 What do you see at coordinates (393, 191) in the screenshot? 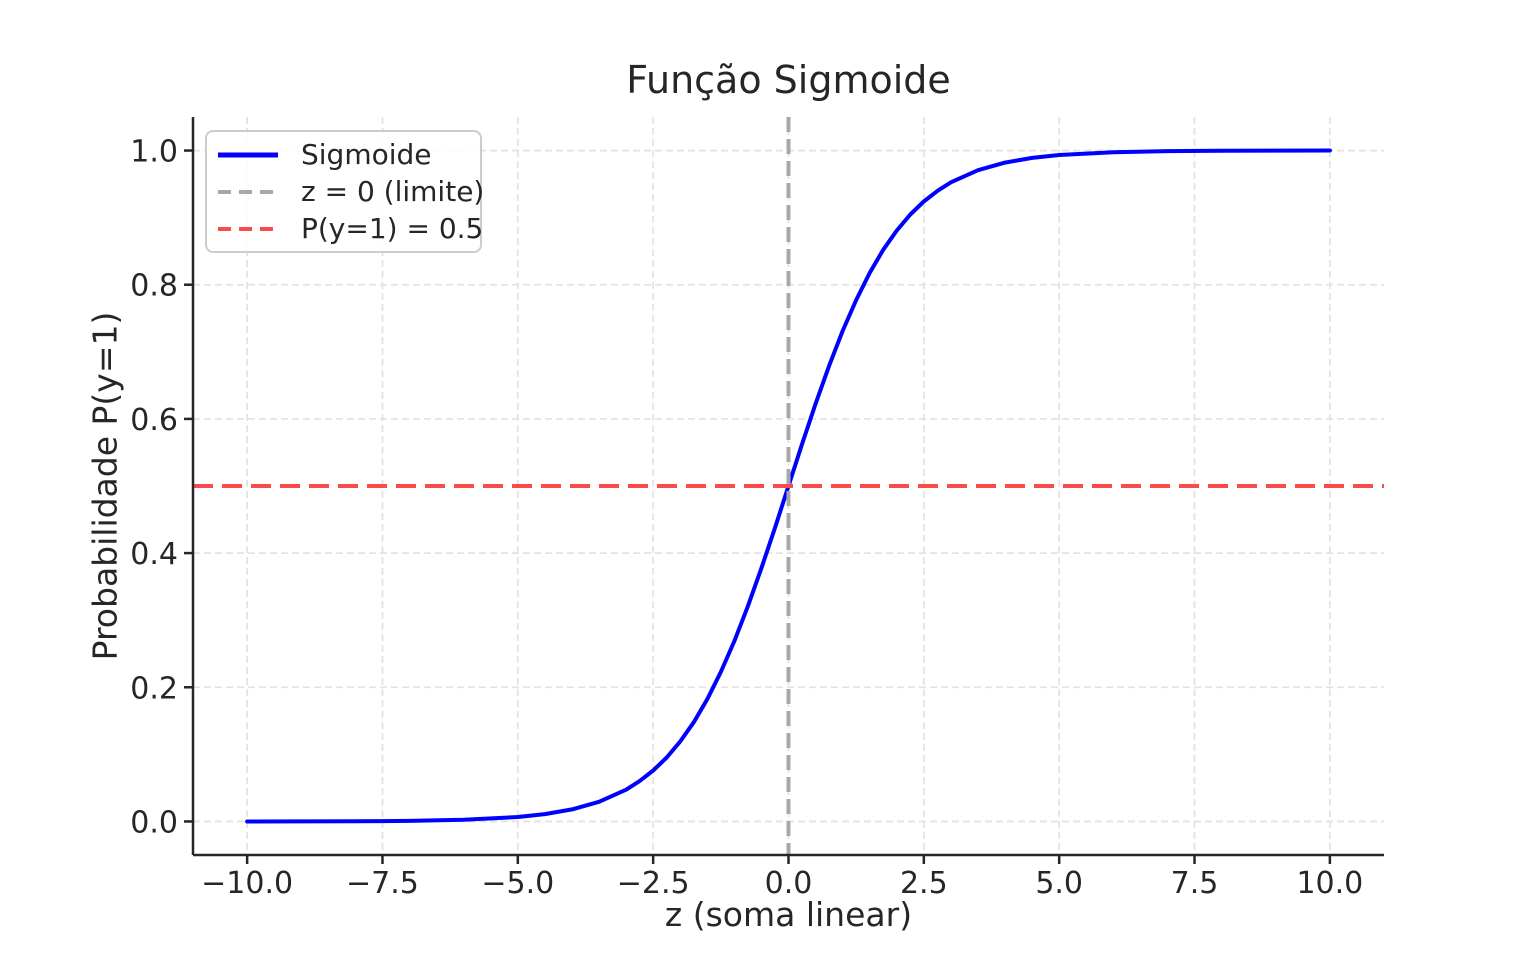
I see `legend-label-z-limit: z = 0 (limite)` at bounding box center [393, 191].